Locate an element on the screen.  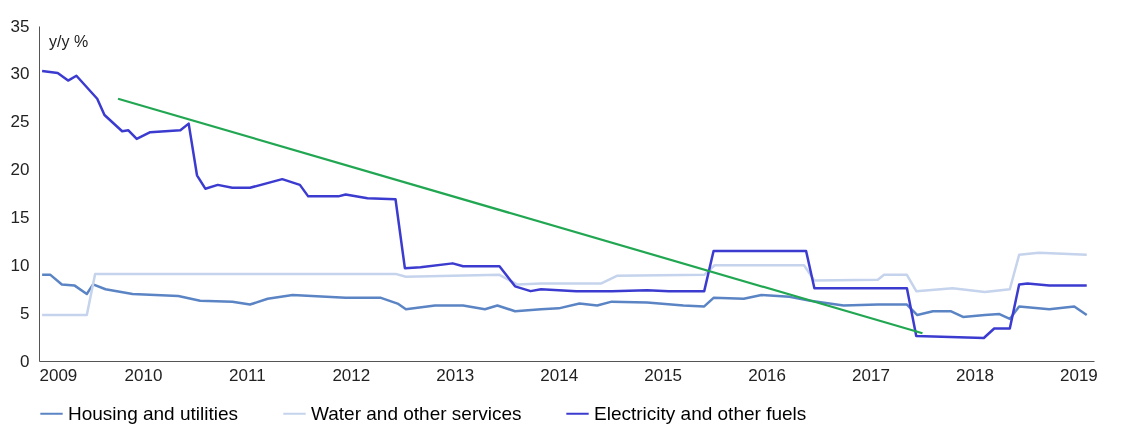
y-tick-label: 15 is located at coordinates (20, 217).